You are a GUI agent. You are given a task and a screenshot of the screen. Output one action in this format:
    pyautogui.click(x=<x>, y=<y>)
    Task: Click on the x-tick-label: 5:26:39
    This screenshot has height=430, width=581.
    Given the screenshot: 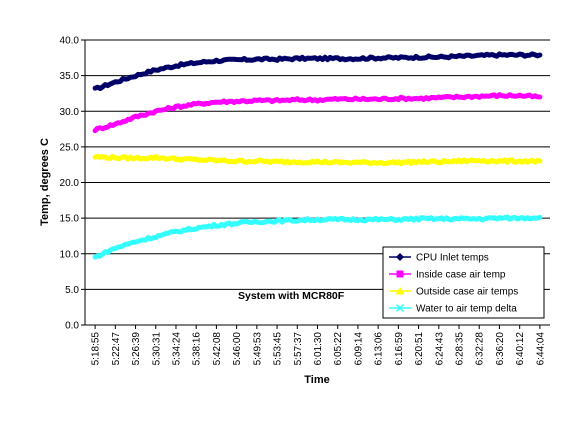 What is the action you would take?
    pyautogui.click(x=136, y=349)
    